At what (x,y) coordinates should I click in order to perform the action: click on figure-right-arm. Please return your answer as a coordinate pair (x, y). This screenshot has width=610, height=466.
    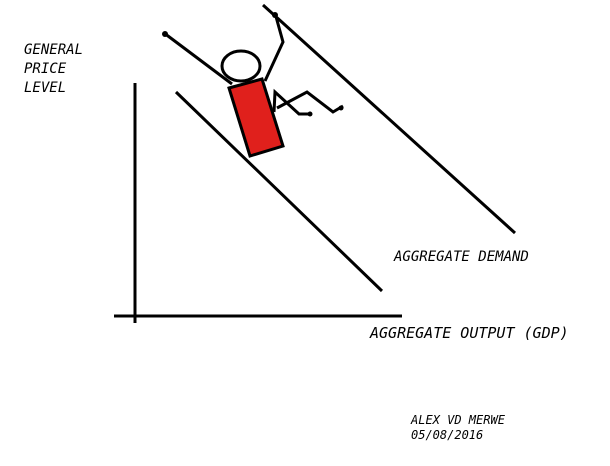
    Looking at the image, I should click on (274, 47).